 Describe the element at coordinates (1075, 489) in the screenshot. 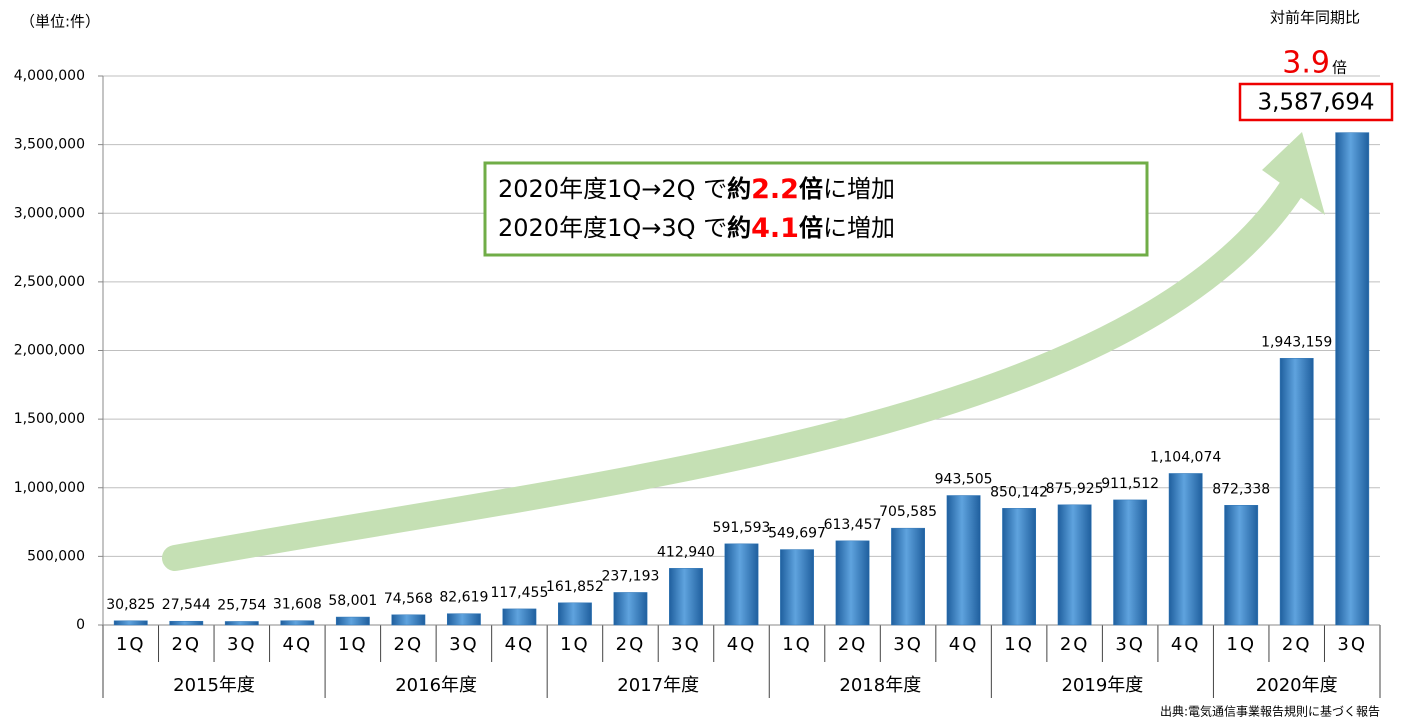

I see `value-label: 875,925` at that location.